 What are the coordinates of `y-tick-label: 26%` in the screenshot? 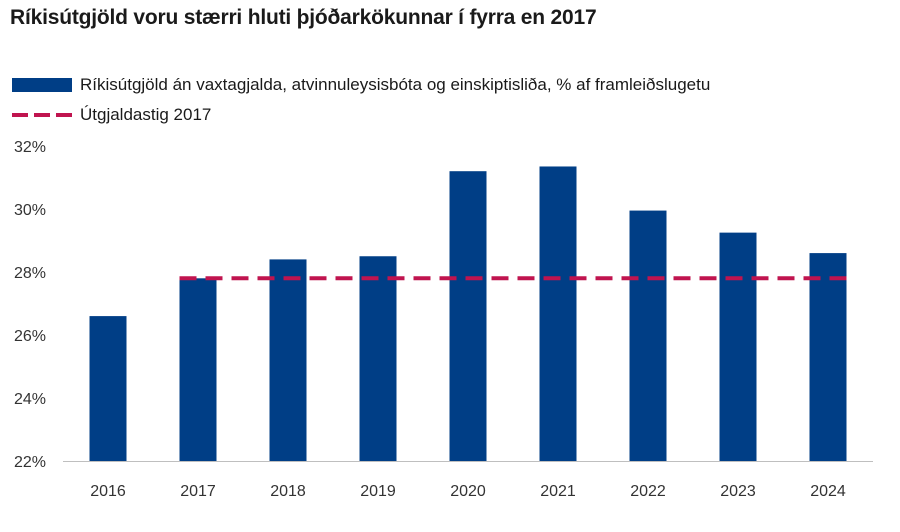 It's located at (30, 336).